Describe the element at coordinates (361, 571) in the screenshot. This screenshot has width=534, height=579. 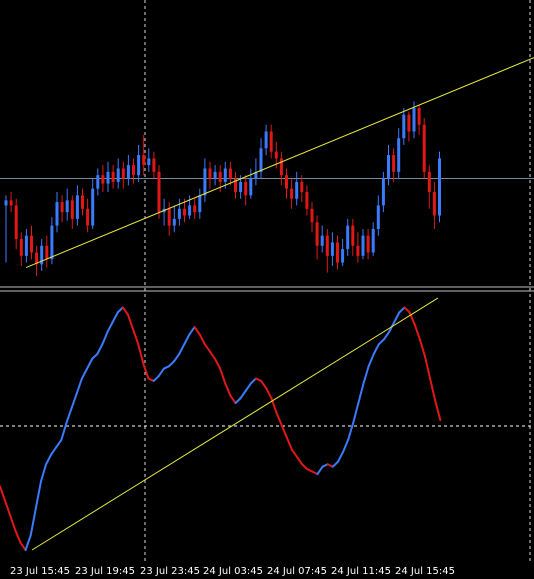
I see `time-tick-label: 24 Jul 11:45` at that location.